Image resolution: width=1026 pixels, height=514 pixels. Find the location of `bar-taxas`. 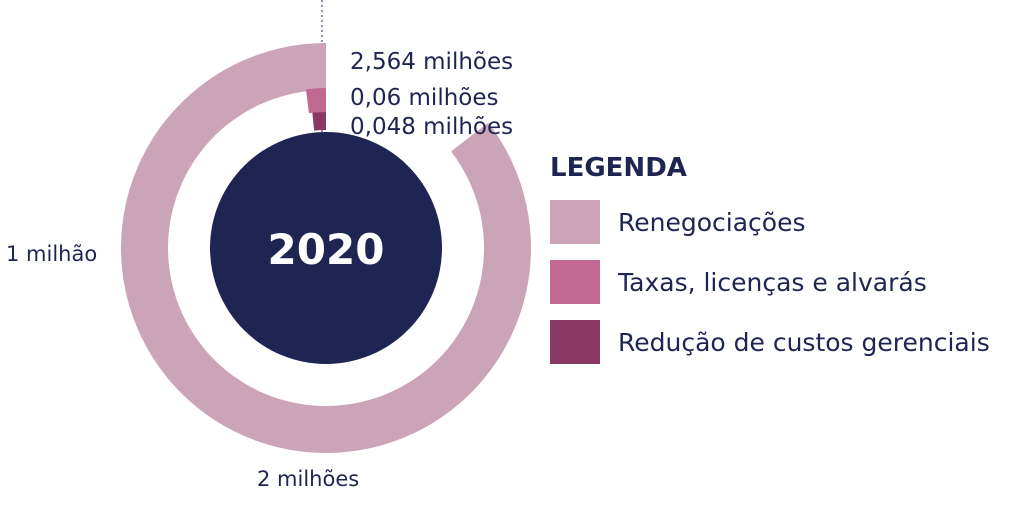

bar-taxas is located at coordinates (315, 101).